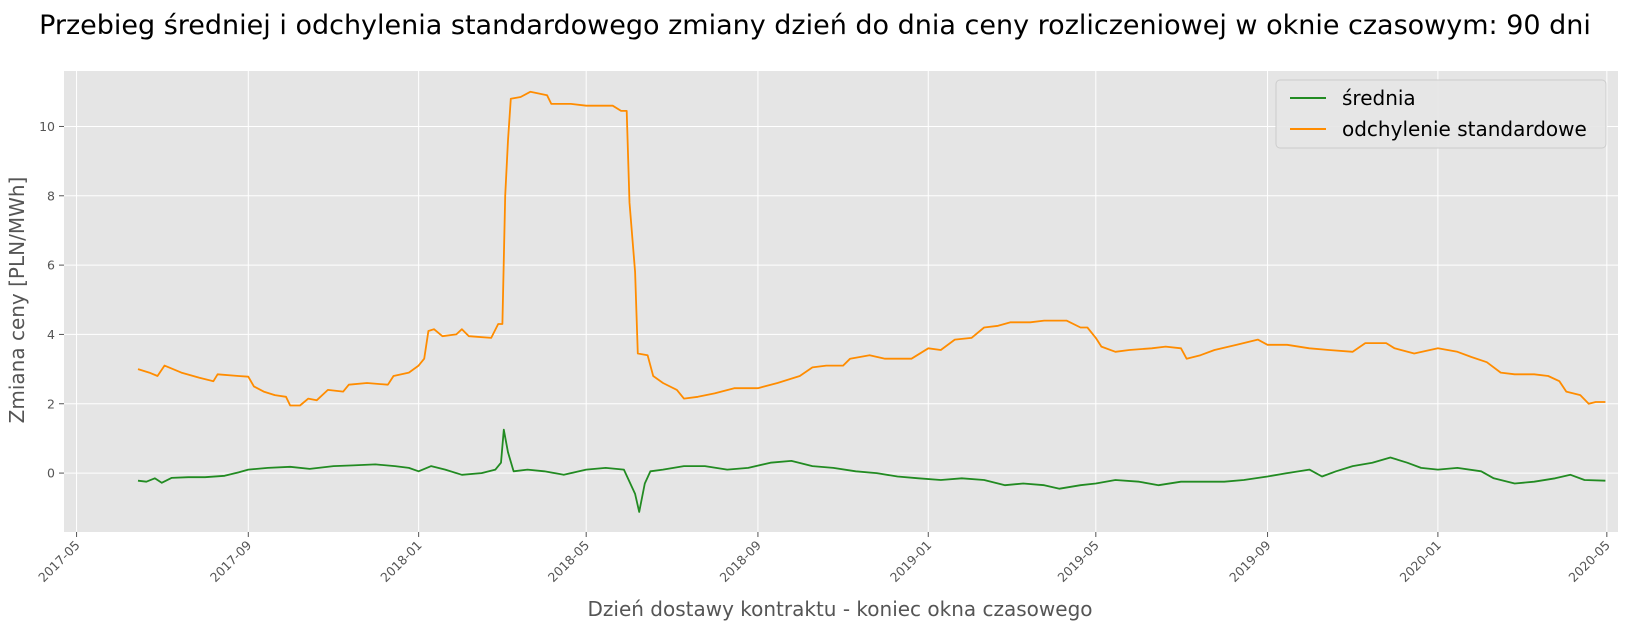  I want to click on legend: średnia odchylenie standardowe, so click(1441, 114).